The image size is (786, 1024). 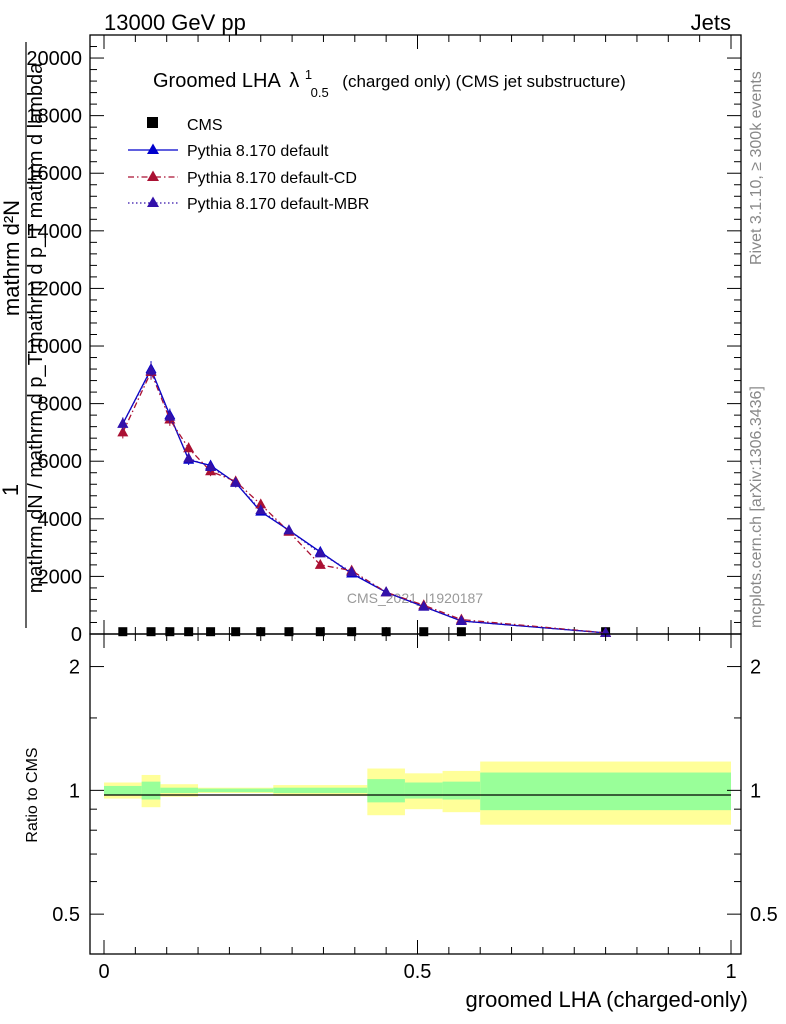 I want to click on title-sub: 0.5, so click(x=320, y=92).